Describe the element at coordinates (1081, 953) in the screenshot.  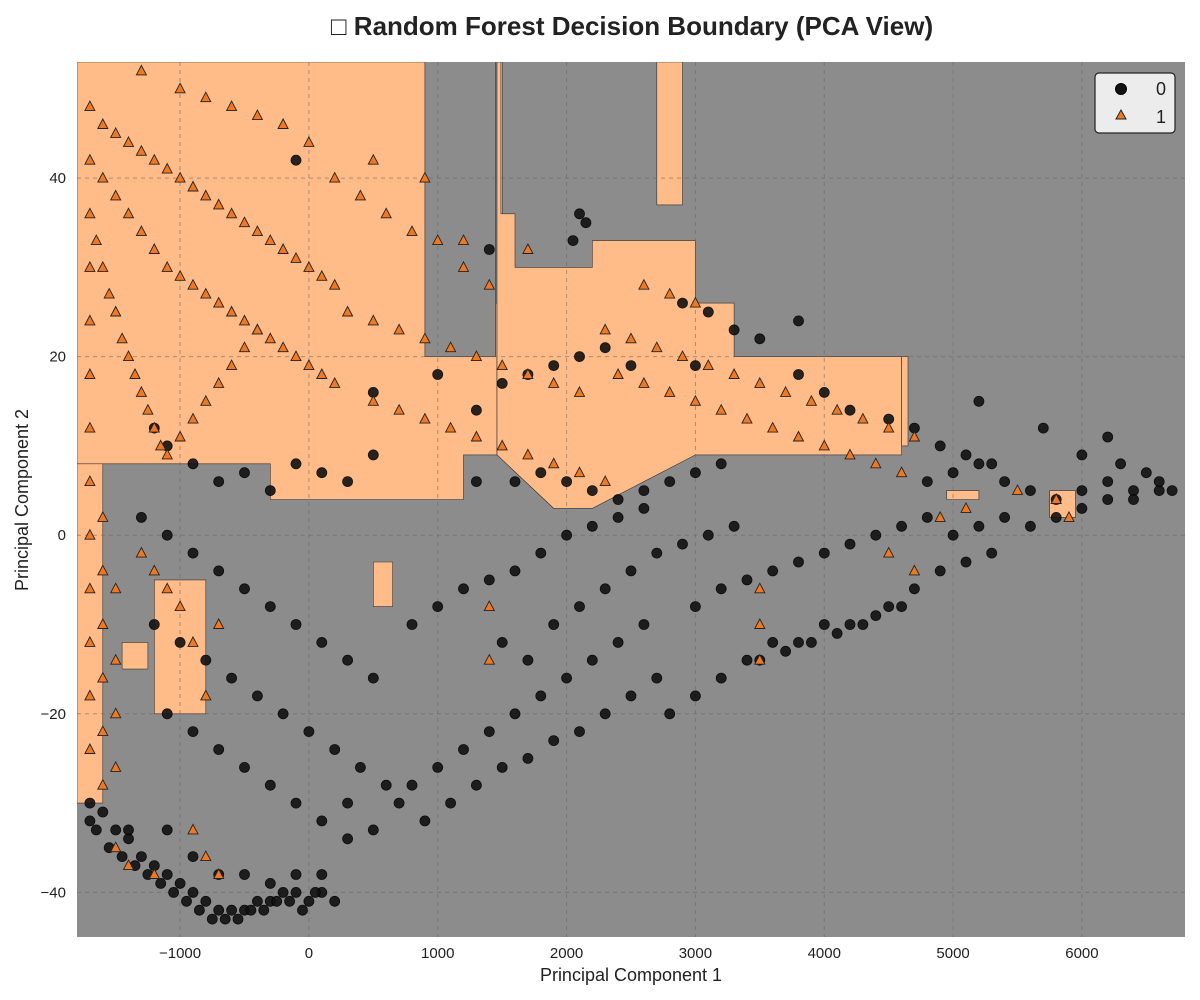
I see `x-tick-label: 6000` at that location.